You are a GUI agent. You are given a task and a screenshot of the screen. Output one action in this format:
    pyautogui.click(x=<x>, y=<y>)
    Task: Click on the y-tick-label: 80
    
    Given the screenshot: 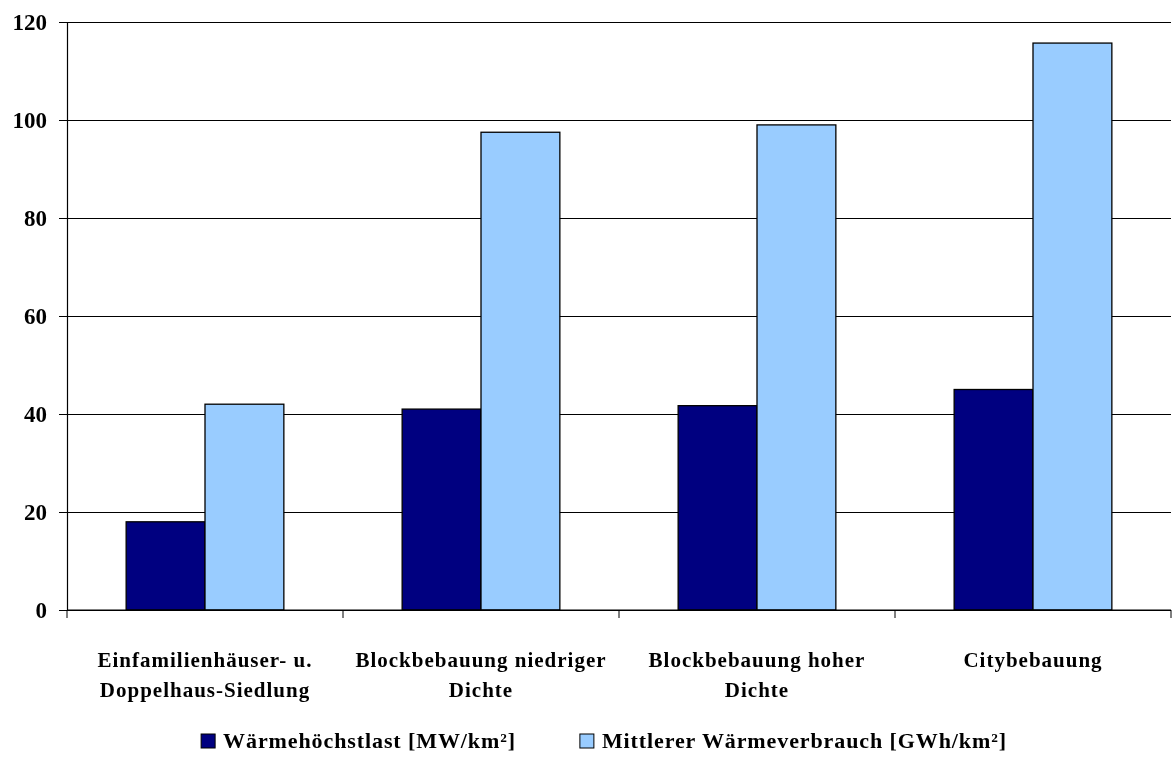 What is the action you would take?
    pyautogui.click(x=35, y=218)
    